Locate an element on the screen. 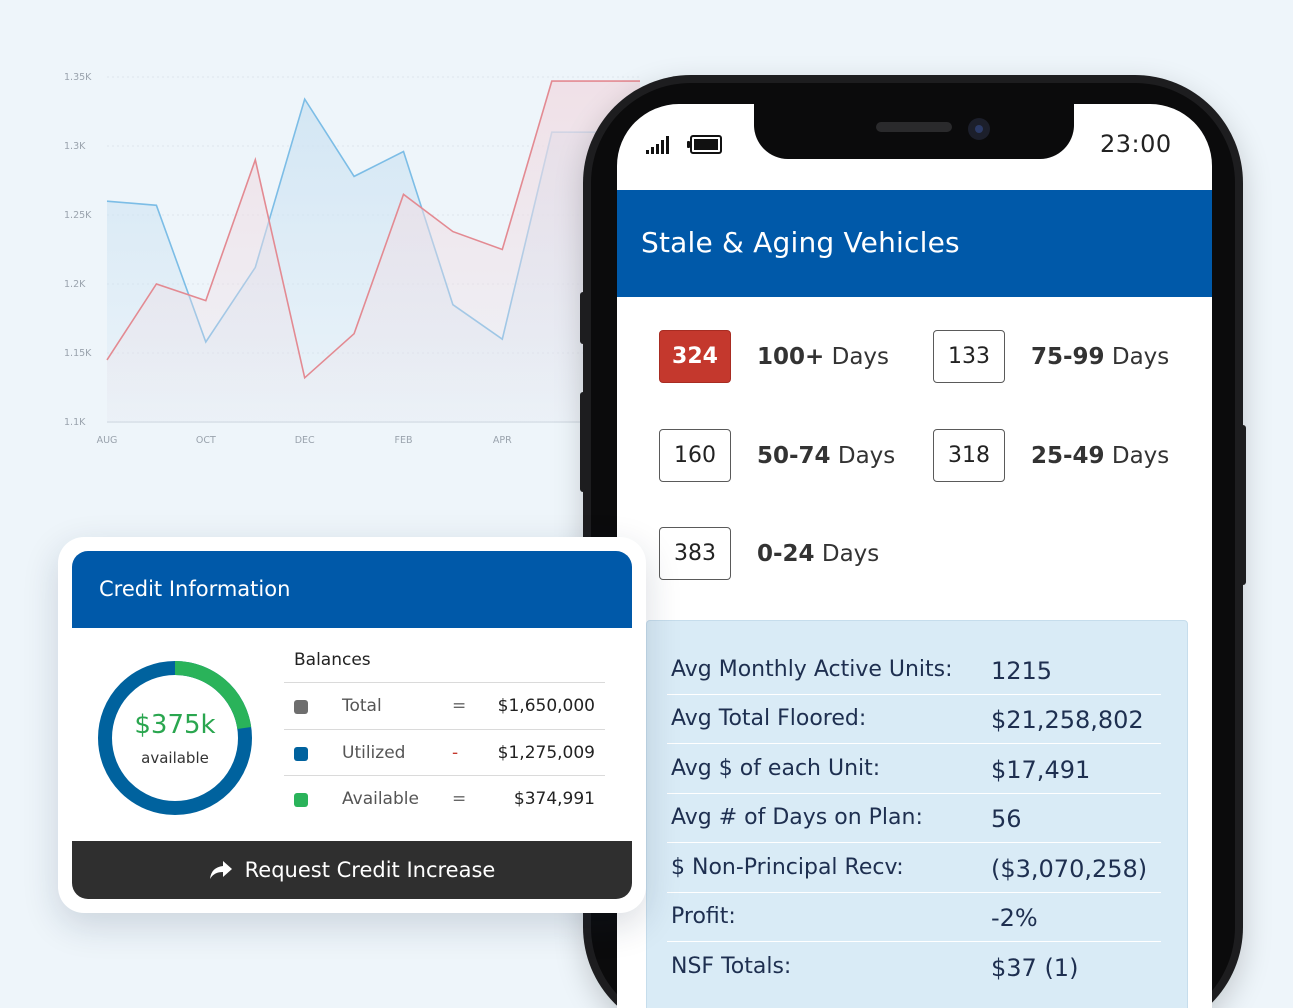 The height and width of the screenshot is (1008, 1293). series-area is located at coordinates (373, 251).